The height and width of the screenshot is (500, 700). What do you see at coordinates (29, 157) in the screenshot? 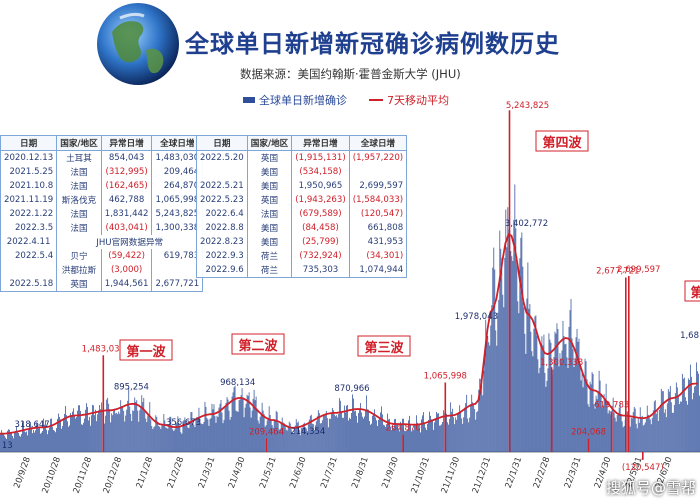
I see `table-cell: 2020.12.13` at bounding box center [29, 157].